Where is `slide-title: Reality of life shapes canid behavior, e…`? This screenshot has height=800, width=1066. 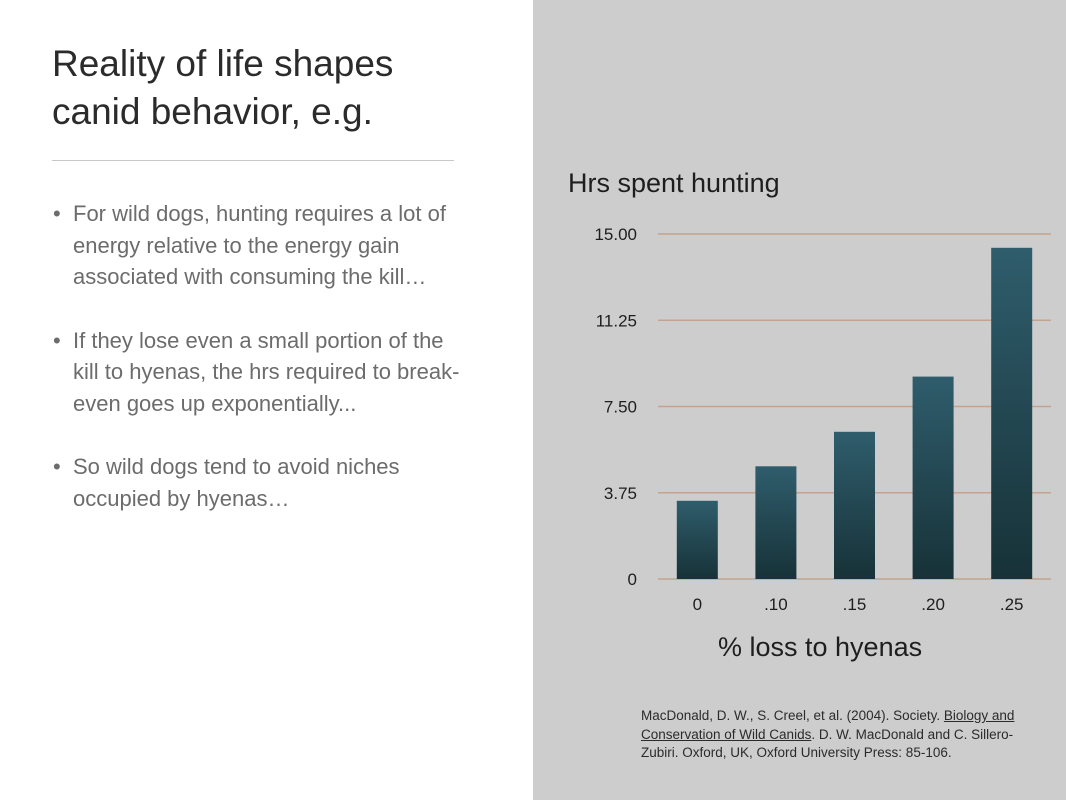 slide-title: Reality of life shapes canid behavior, e… is located at coordinates (223, 87).